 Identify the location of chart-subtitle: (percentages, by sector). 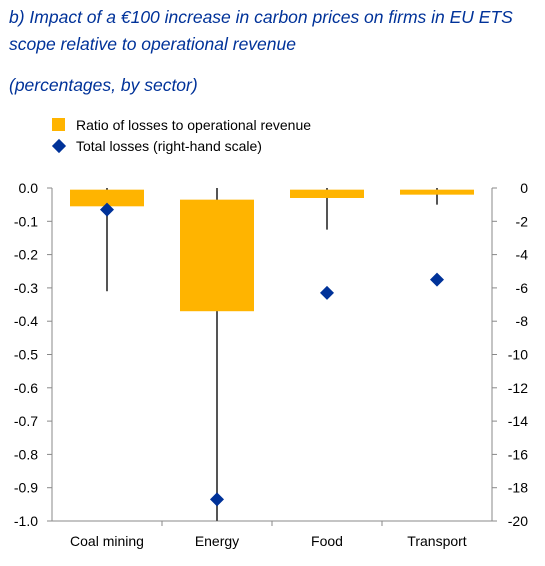
(103, 85).